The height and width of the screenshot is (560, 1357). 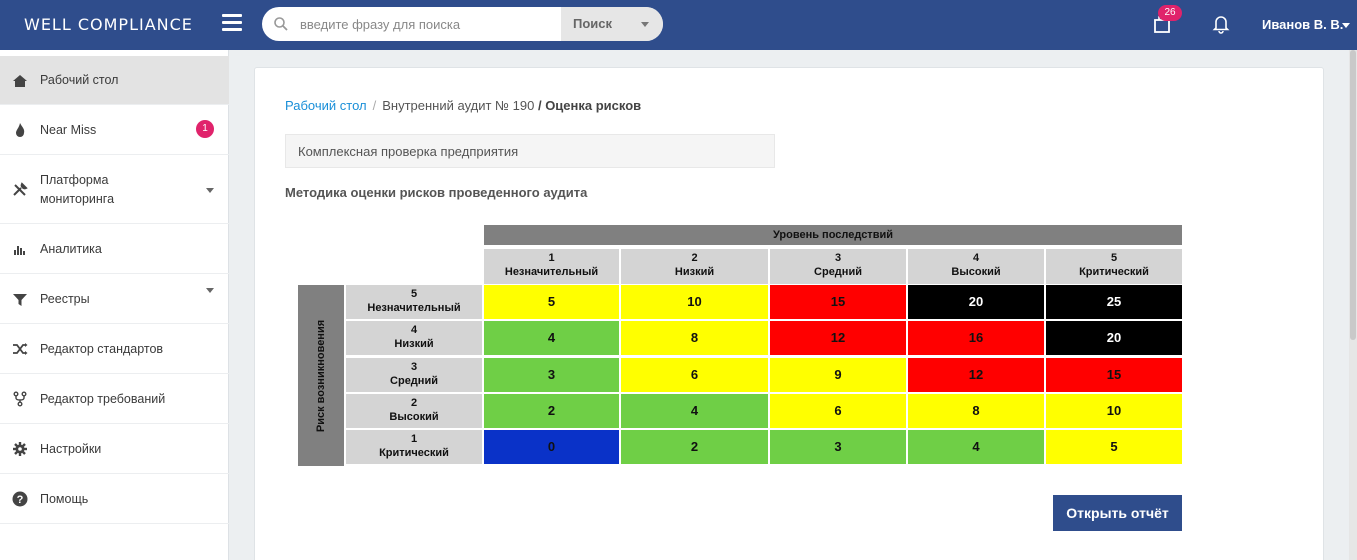 I want to click on row-name: Низкий, so click(x=414, y=344).